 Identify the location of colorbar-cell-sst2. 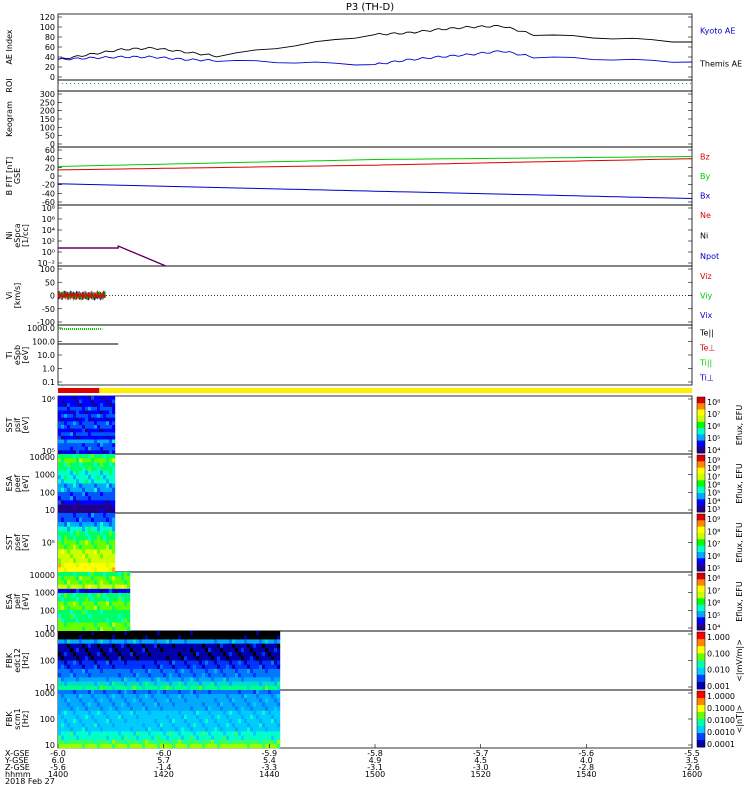
(701, 517).